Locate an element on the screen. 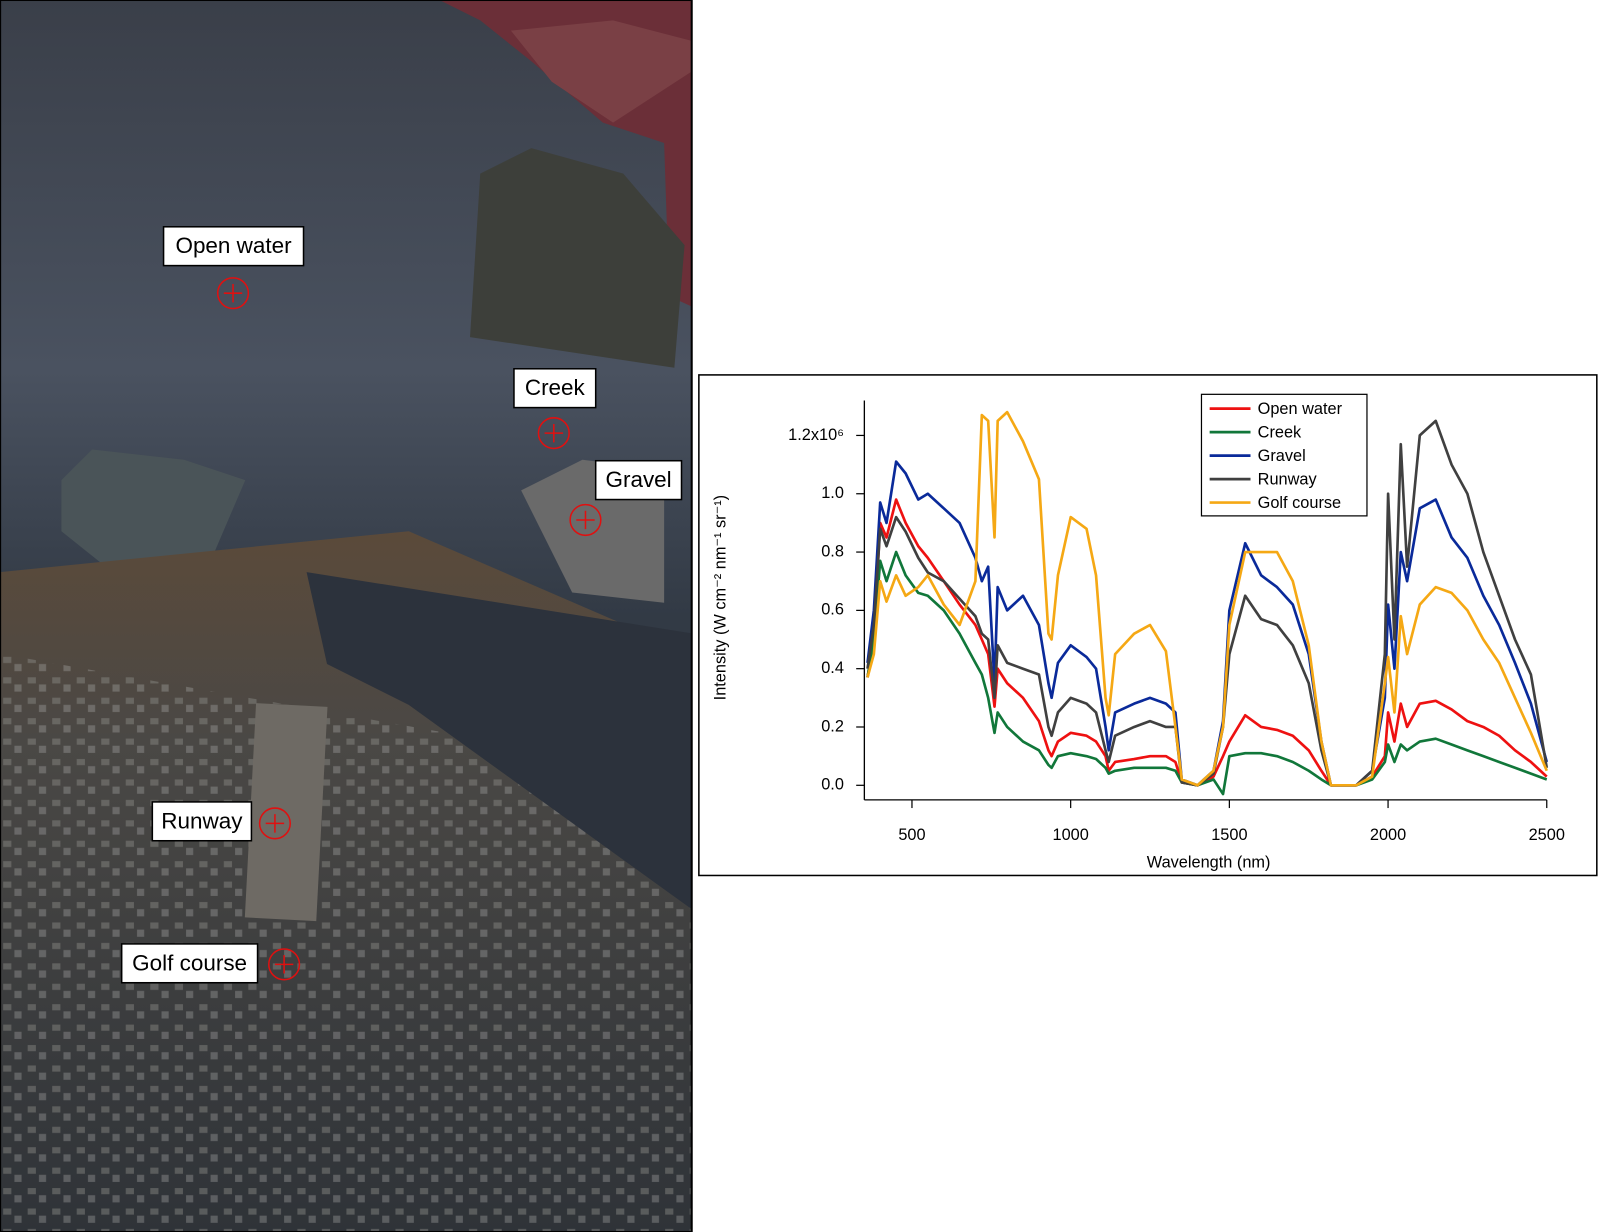 This screenshot has width=1600, height=1232. legend-label: Creek is located at coordinates (1280, 432).